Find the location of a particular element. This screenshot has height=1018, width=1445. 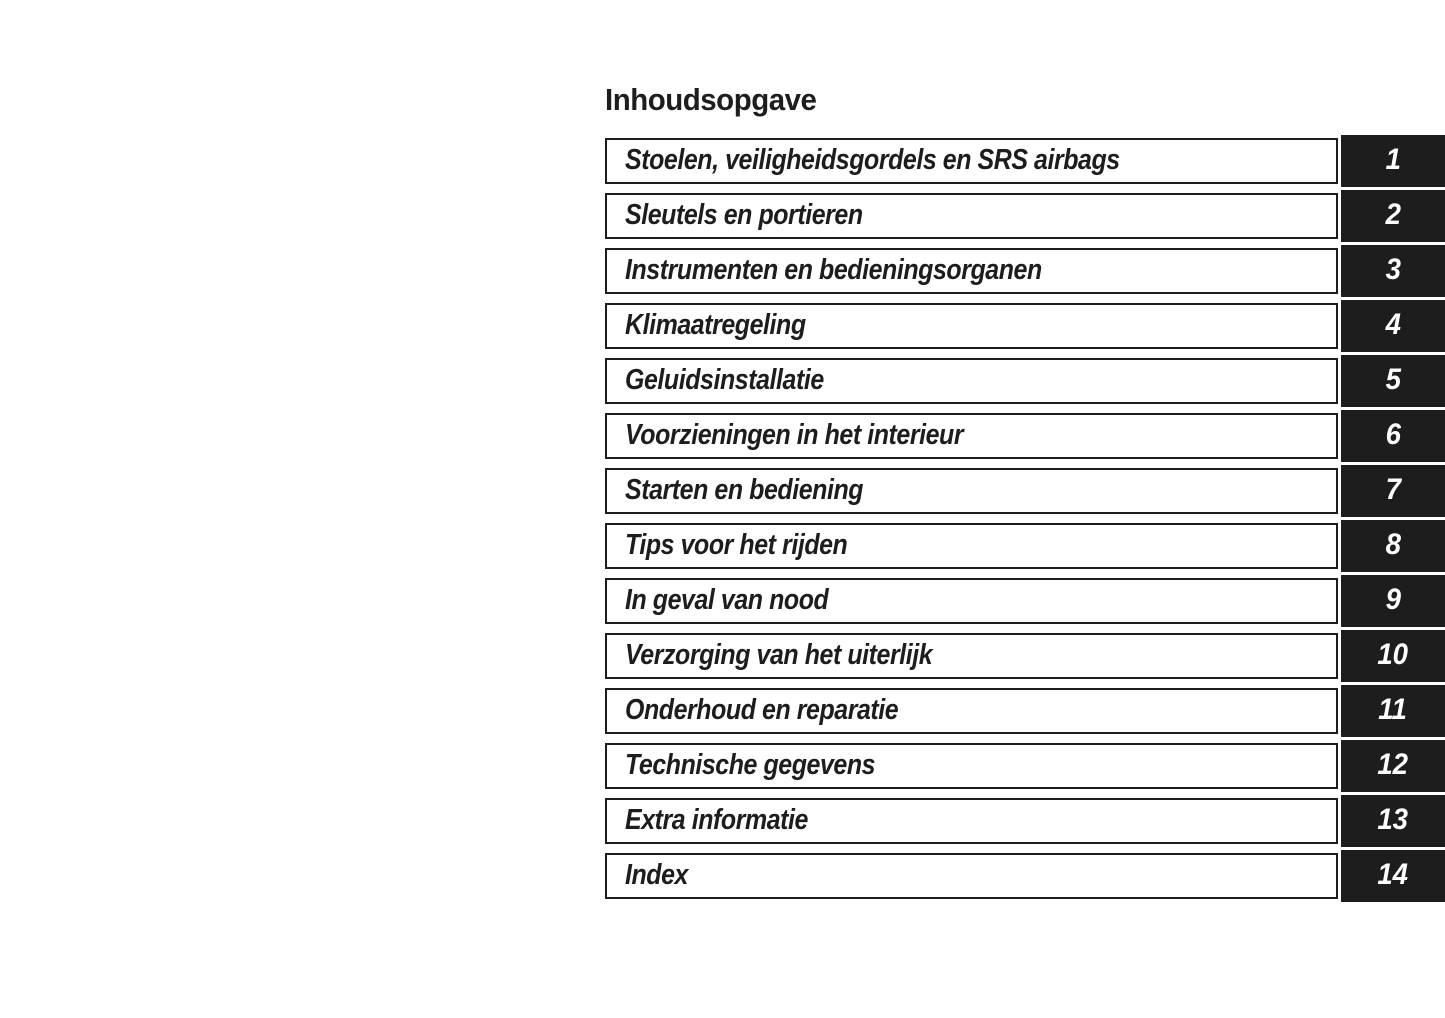

toc-row-label-box: Instrumenten en bedieningsorganen is located at coordinates (971, 271).